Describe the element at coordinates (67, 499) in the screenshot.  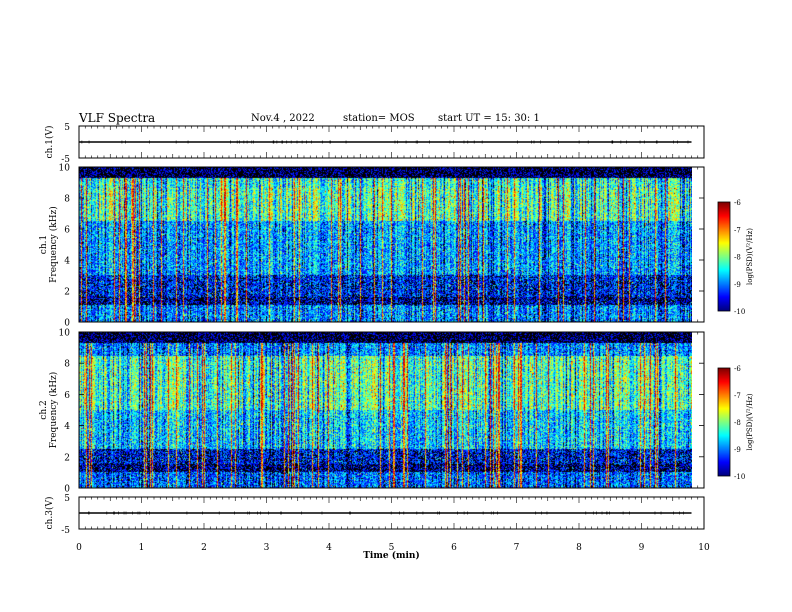
I see `ch3-waveform-tick-top: 5` at that location.